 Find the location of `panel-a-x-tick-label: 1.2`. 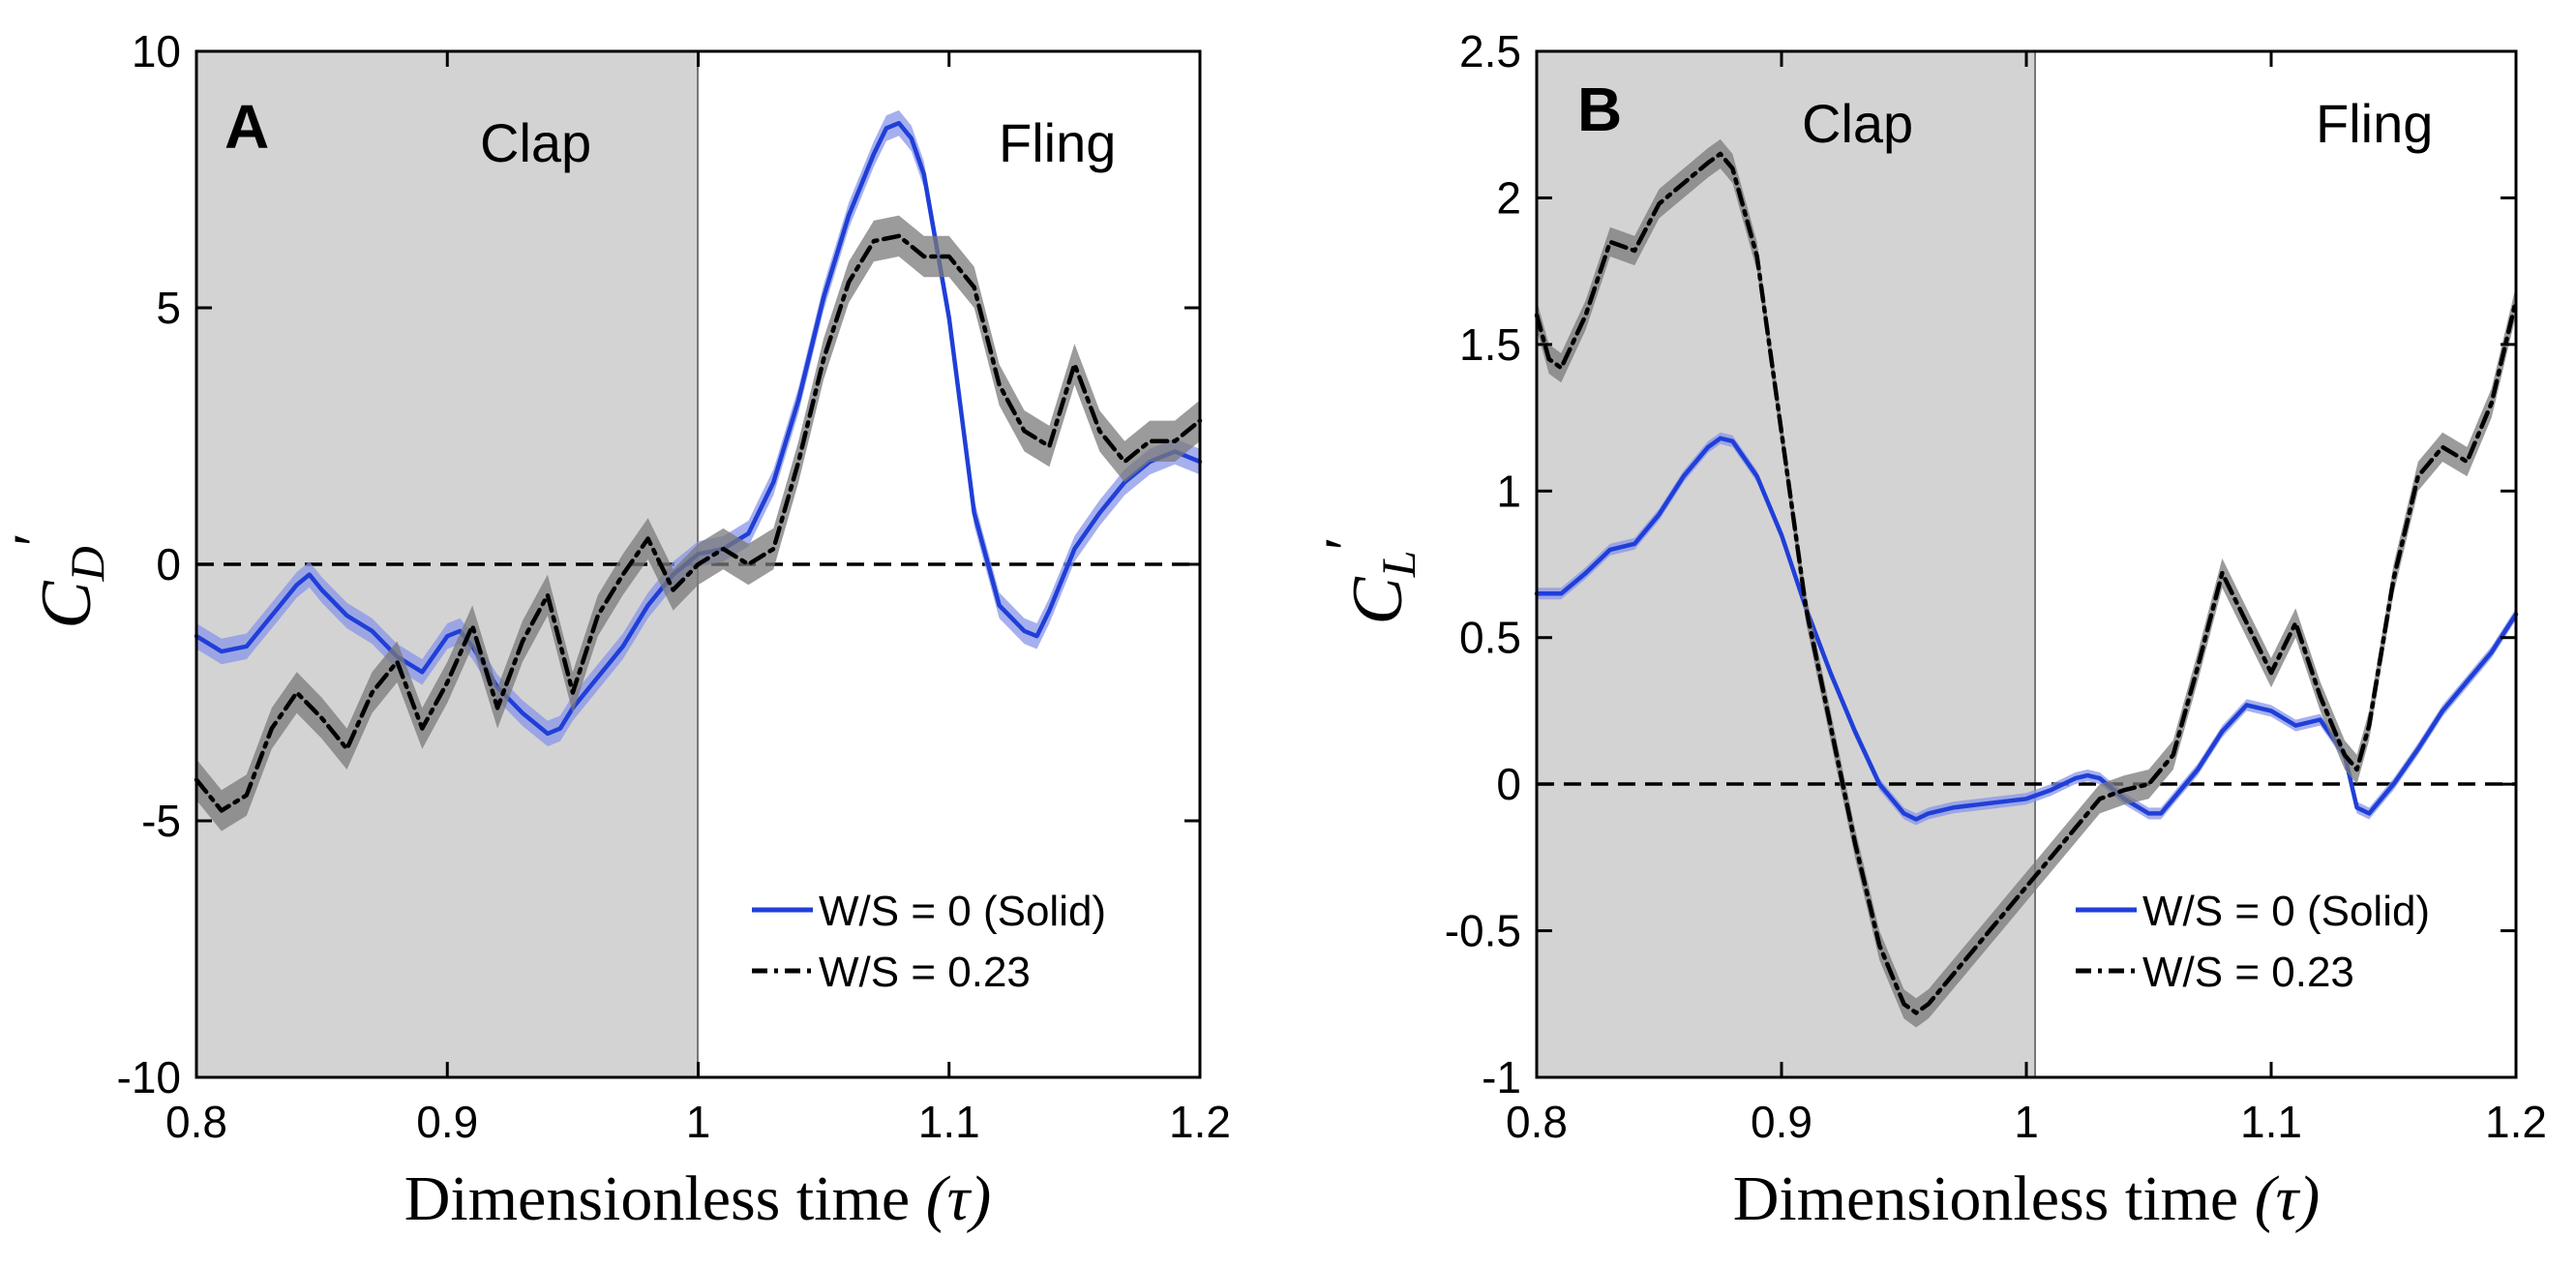

panel-a-x-tick-label: 1.2 is located at coordinates (1200, 1122).